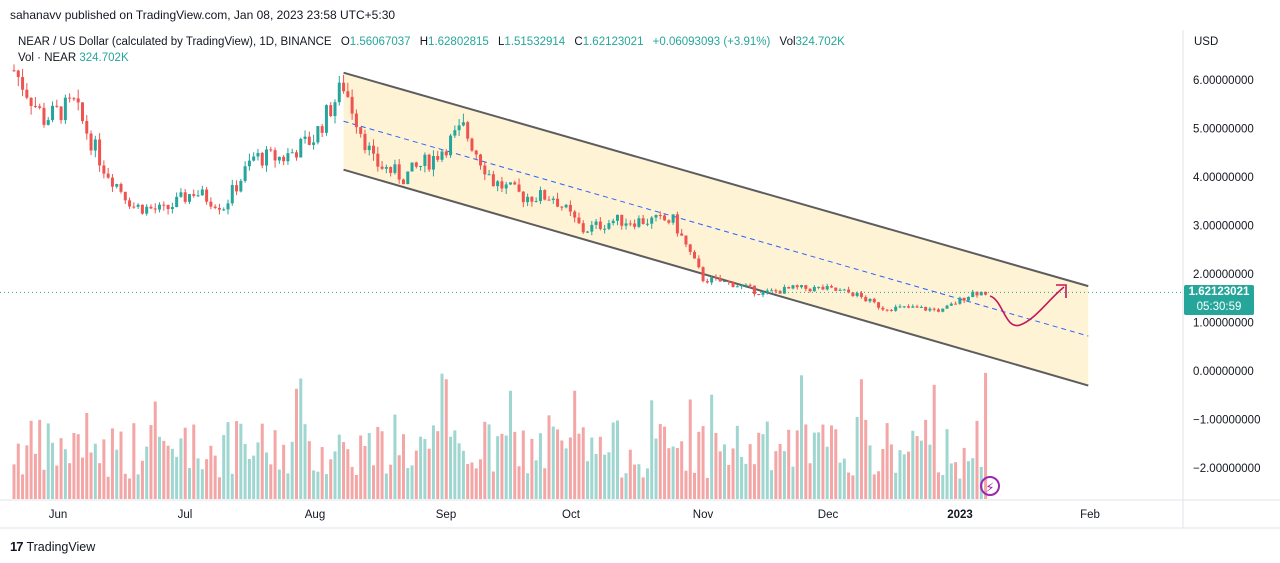 The width and height of the screenshot is (1280, 563). I want to click on price-tick-label: −2.00000000, so click(1226, 469).